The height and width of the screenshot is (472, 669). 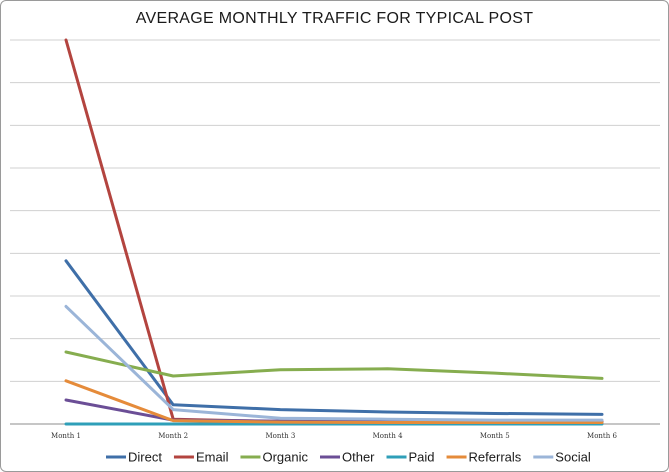 What do you see at coordinates (285, 457) in the screenshot?
I see `legend-label-organic: Organic` at bounding box center [285, 457].